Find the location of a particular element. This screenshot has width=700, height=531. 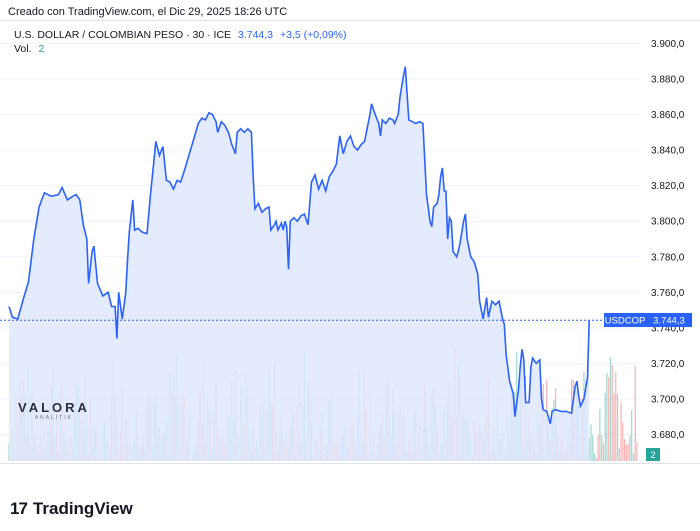

legend-vol-value: 2 is located at coordinates (41, 49).